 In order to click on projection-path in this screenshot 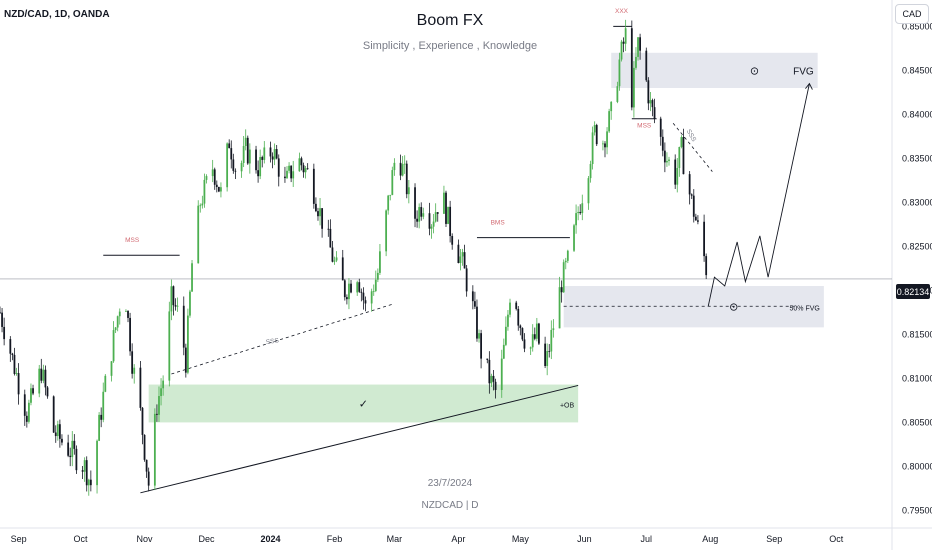, I will do `click(758, 195)`.